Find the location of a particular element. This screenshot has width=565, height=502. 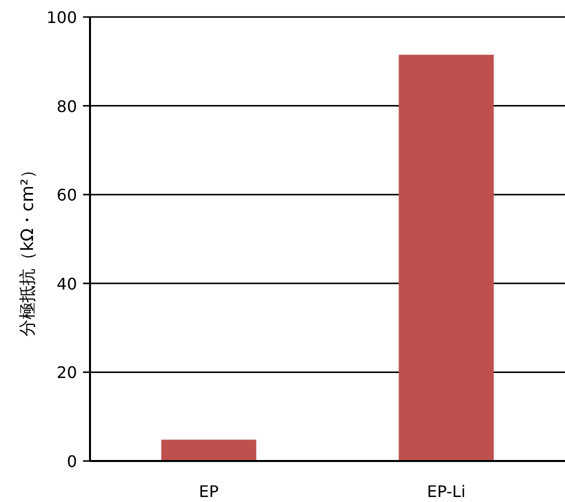

y-axis-title: 分極抵抗（kΩ・cm²） is located at coordinates (28, 249).